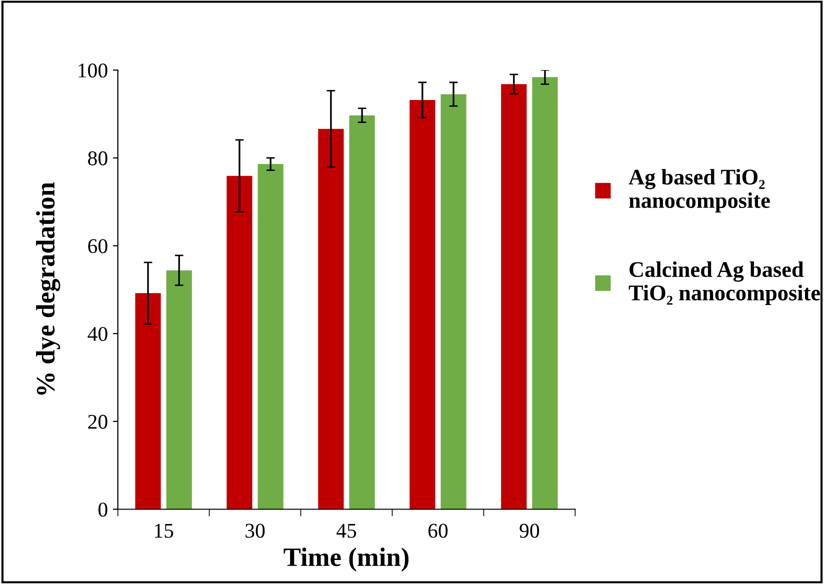 This screenshot has height=584, width=824. What do you see at coordinates (93, 70) in the screenshot?
I see `y-tick-label: 100` at bounding box center [93, 70].